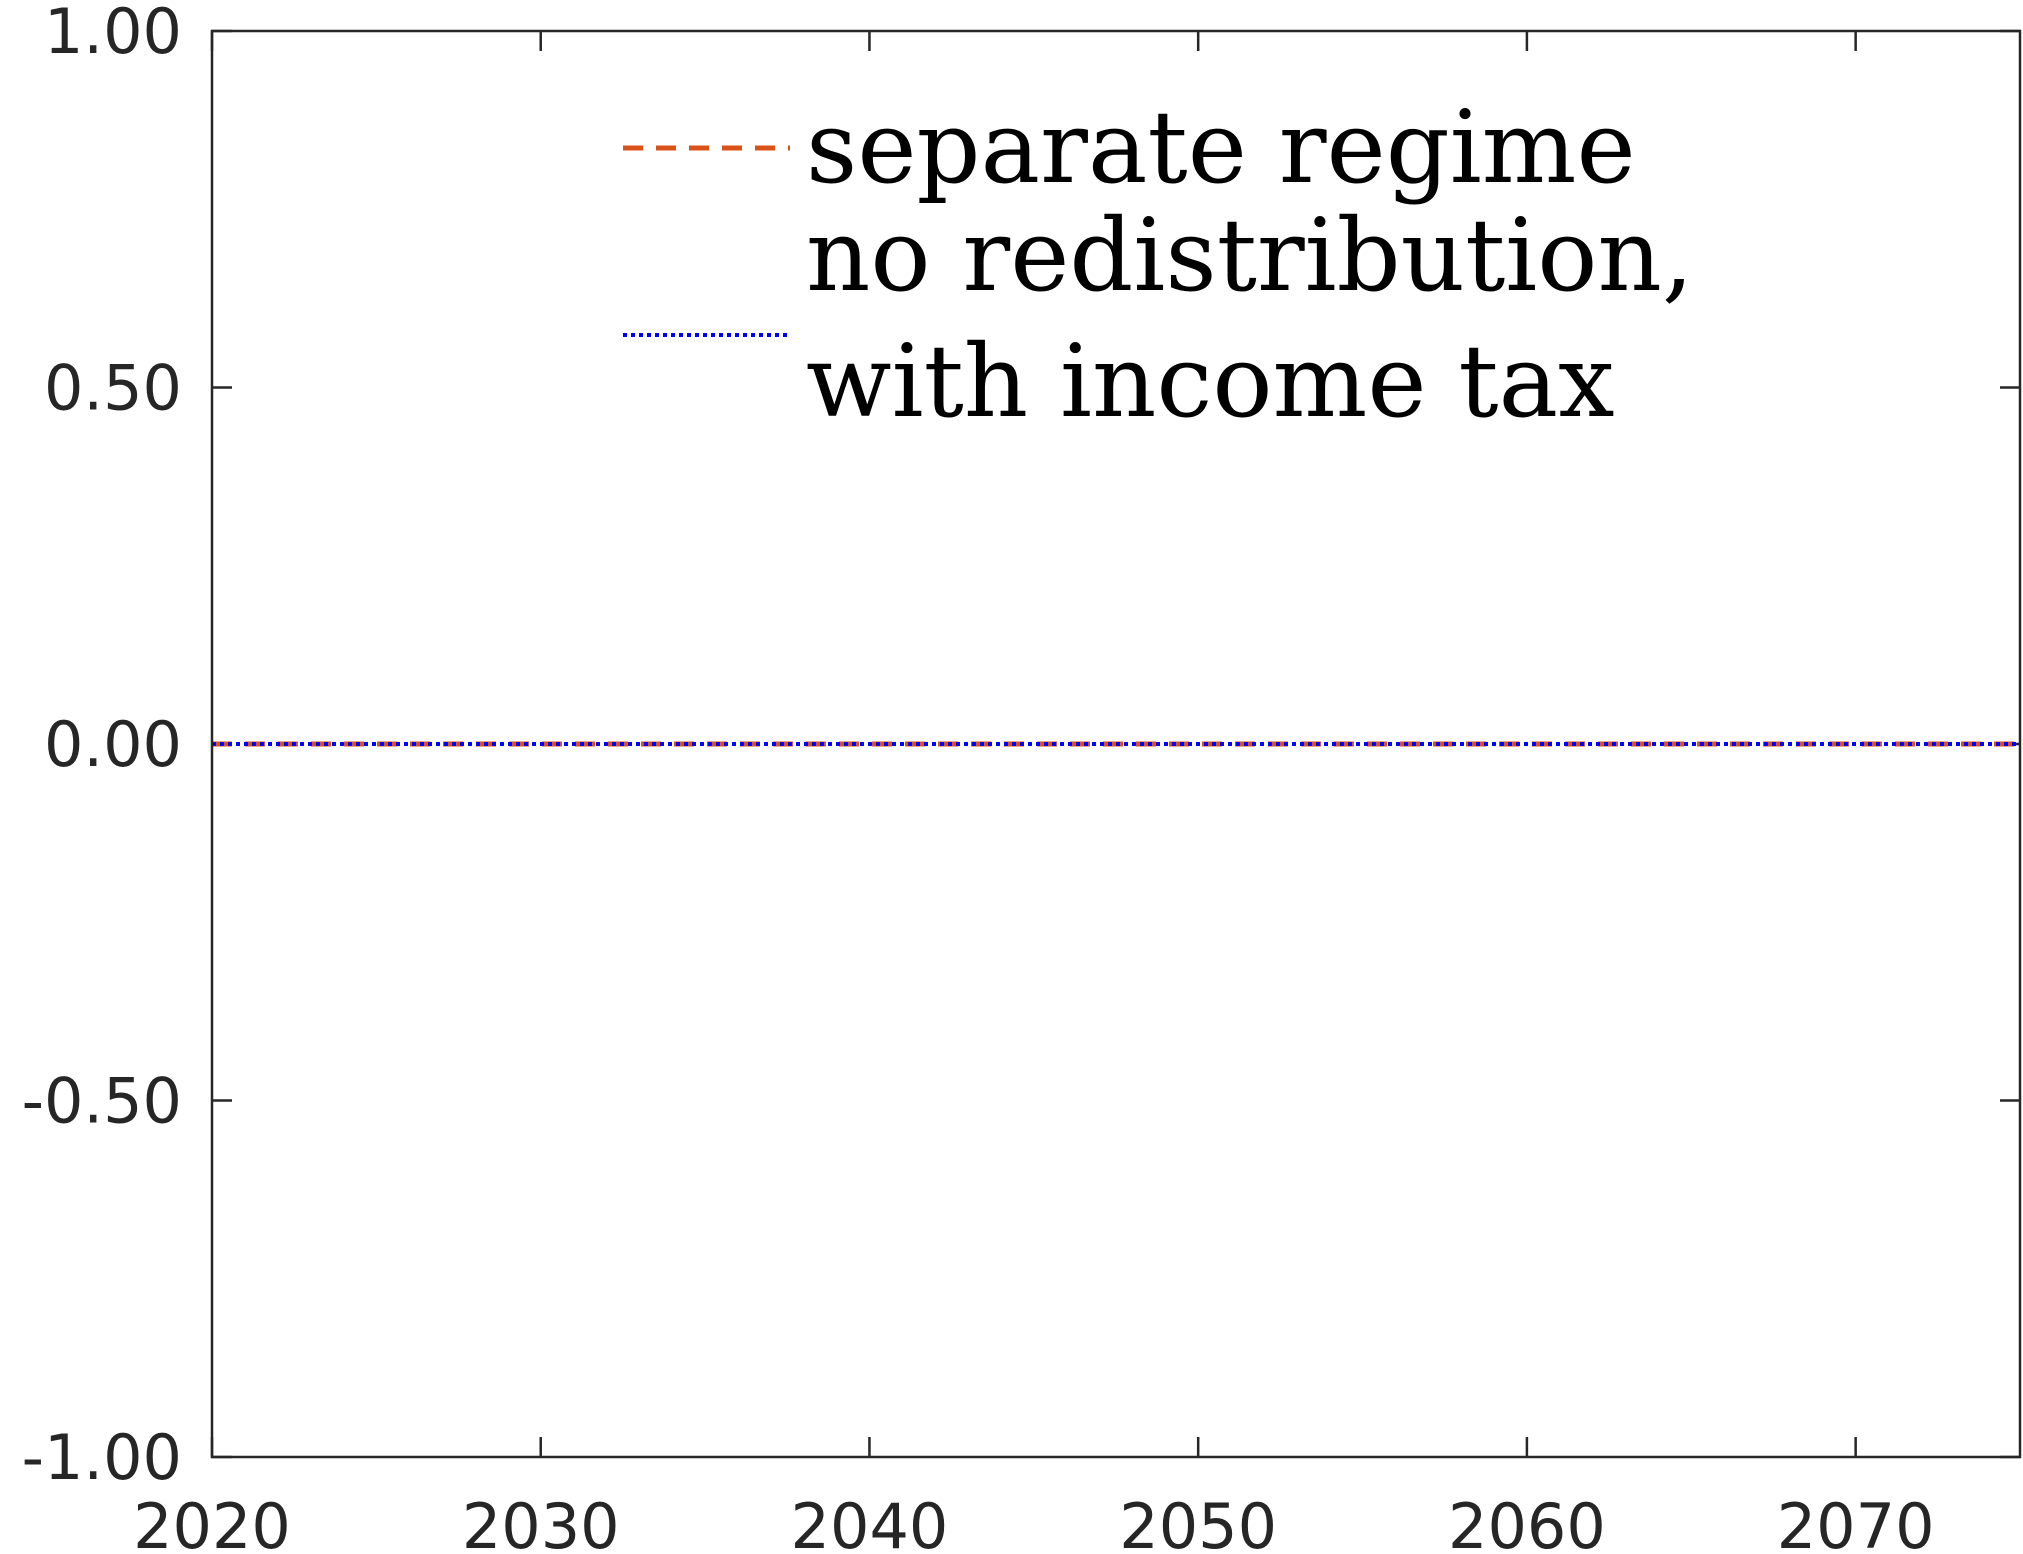 The height and width of the screenshot is (1554, 2023). Describe the element at coordinates (1210, 381) in the screenshot. I see `legend-label-no-redistribution-line2: with income tax` at that location.